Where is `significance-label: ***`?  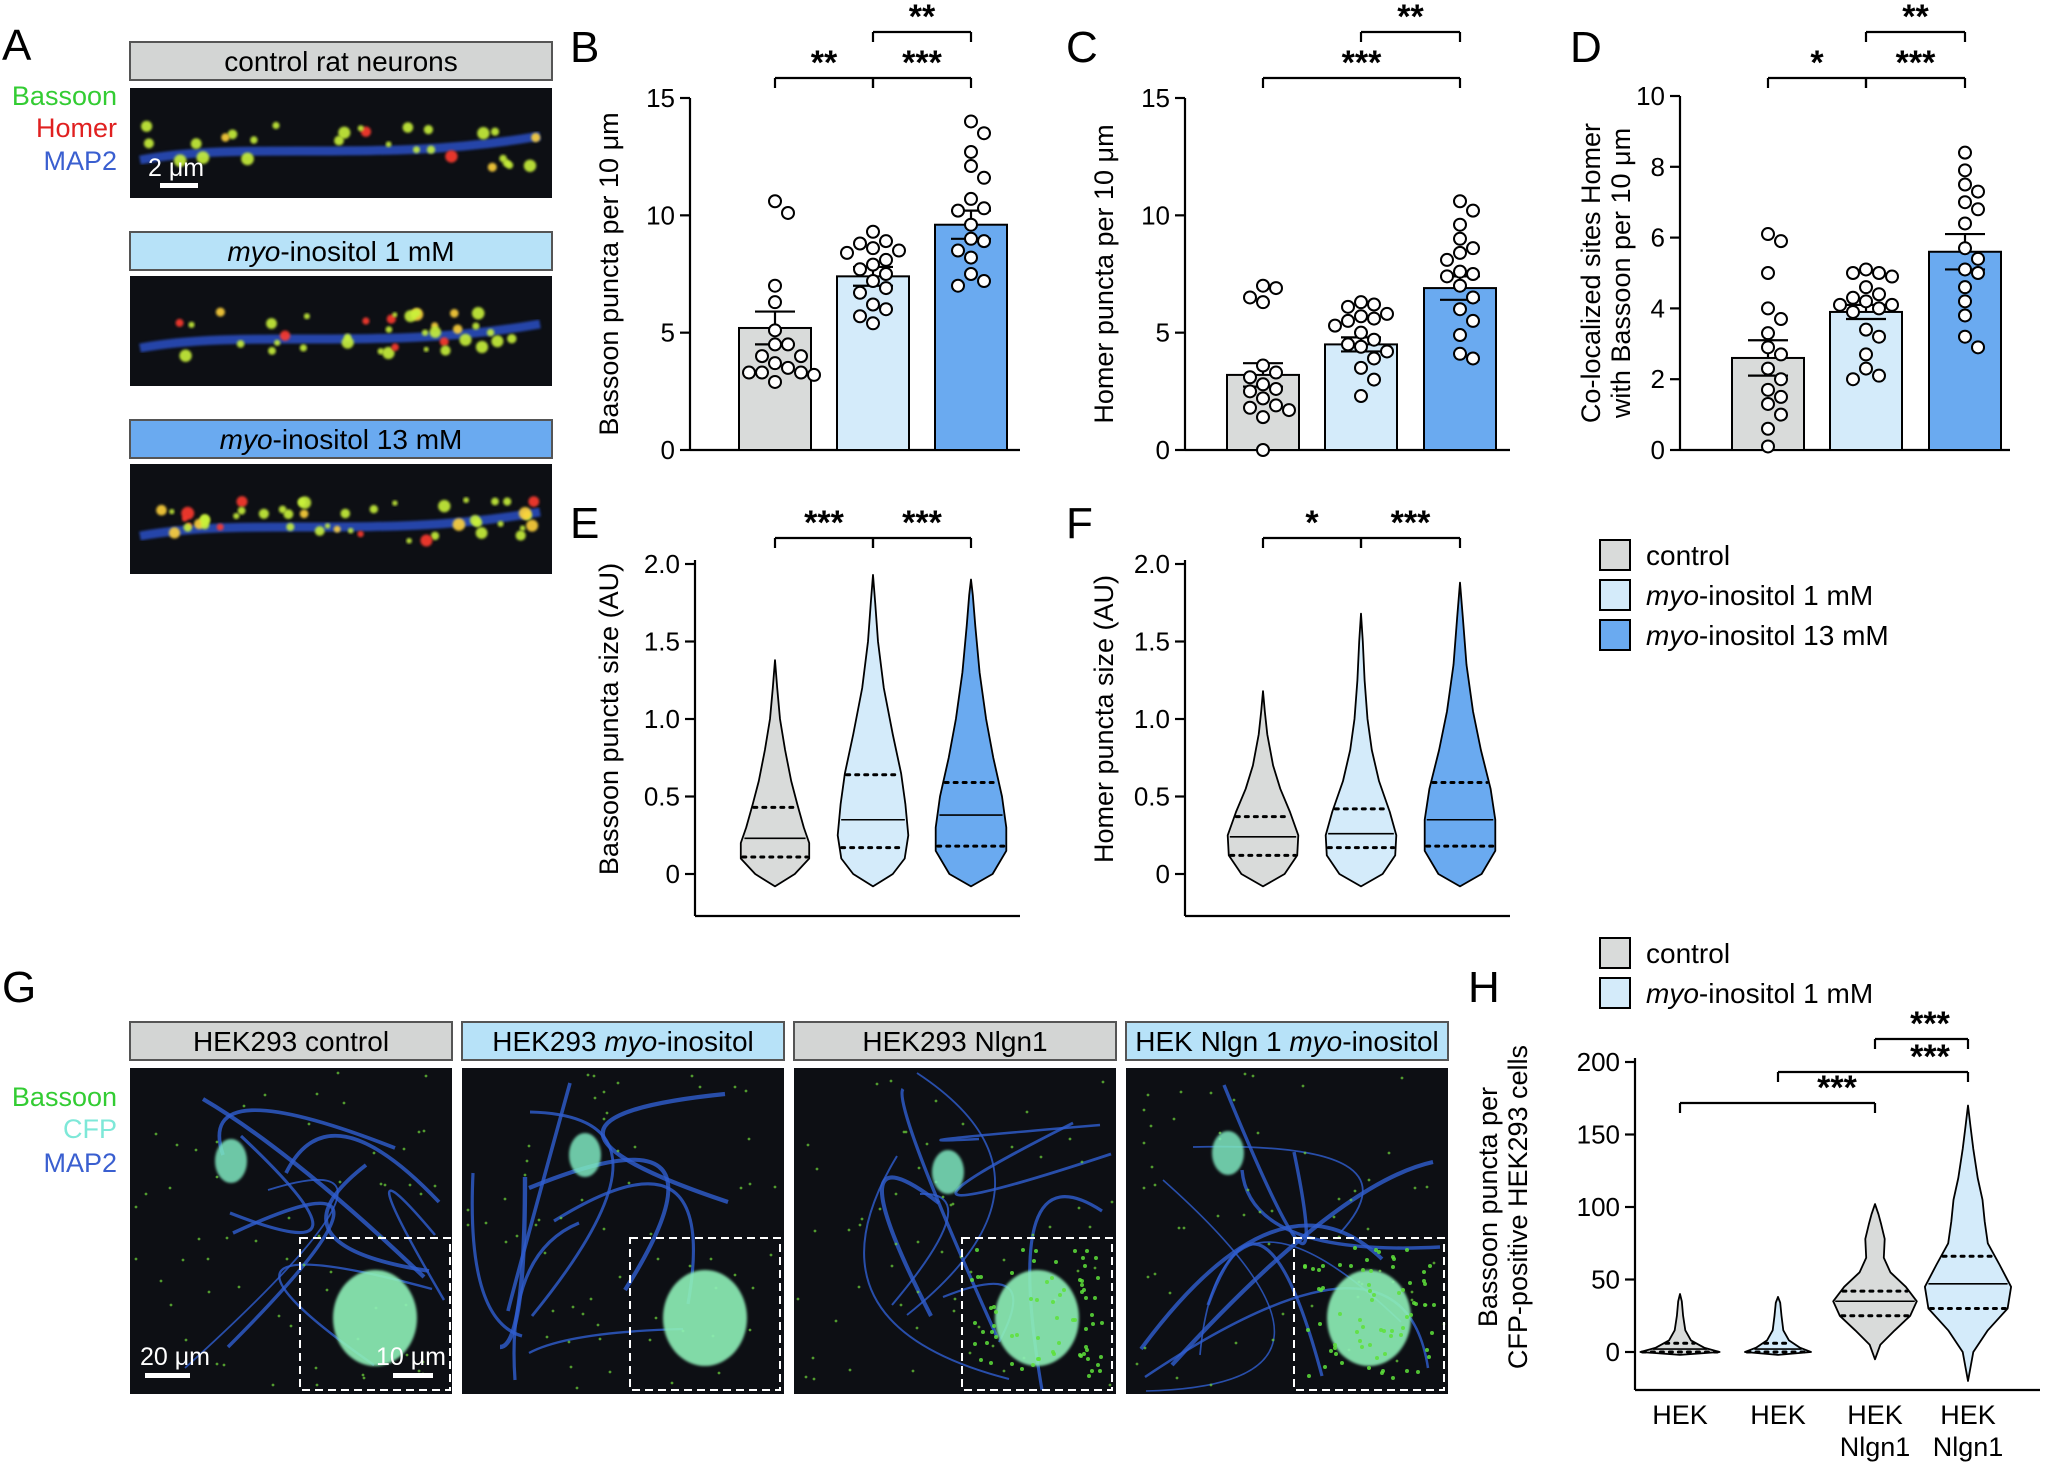
significance-label: *** is located at coordinates (1362, 63).